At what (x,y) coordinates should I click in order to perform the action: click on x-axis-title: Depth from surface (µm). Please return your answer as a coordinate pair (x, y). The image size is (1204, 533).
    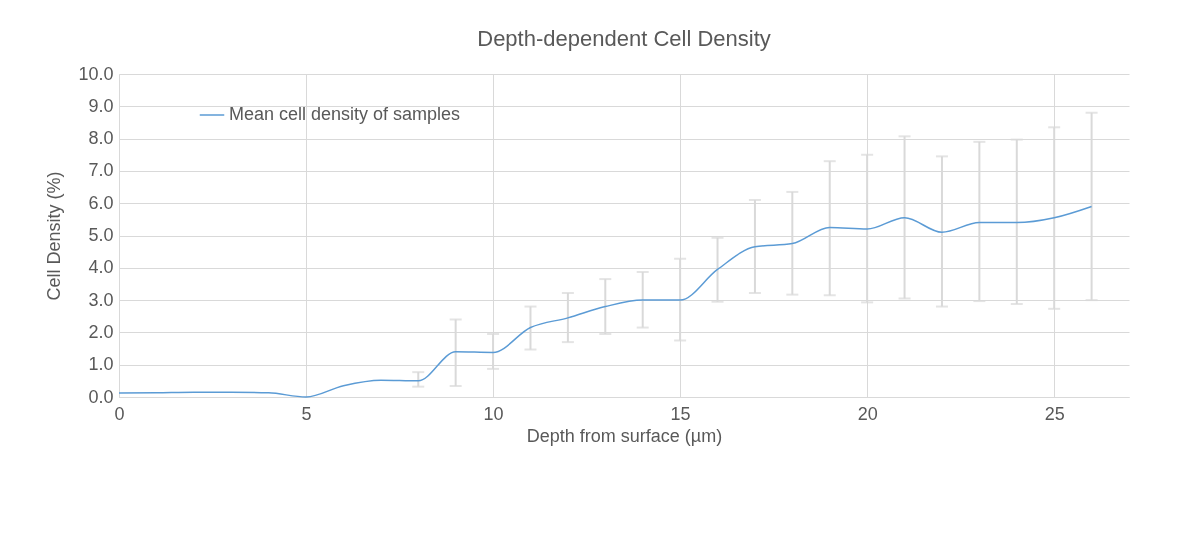
    Looking at the image, I should click on (624, 435).